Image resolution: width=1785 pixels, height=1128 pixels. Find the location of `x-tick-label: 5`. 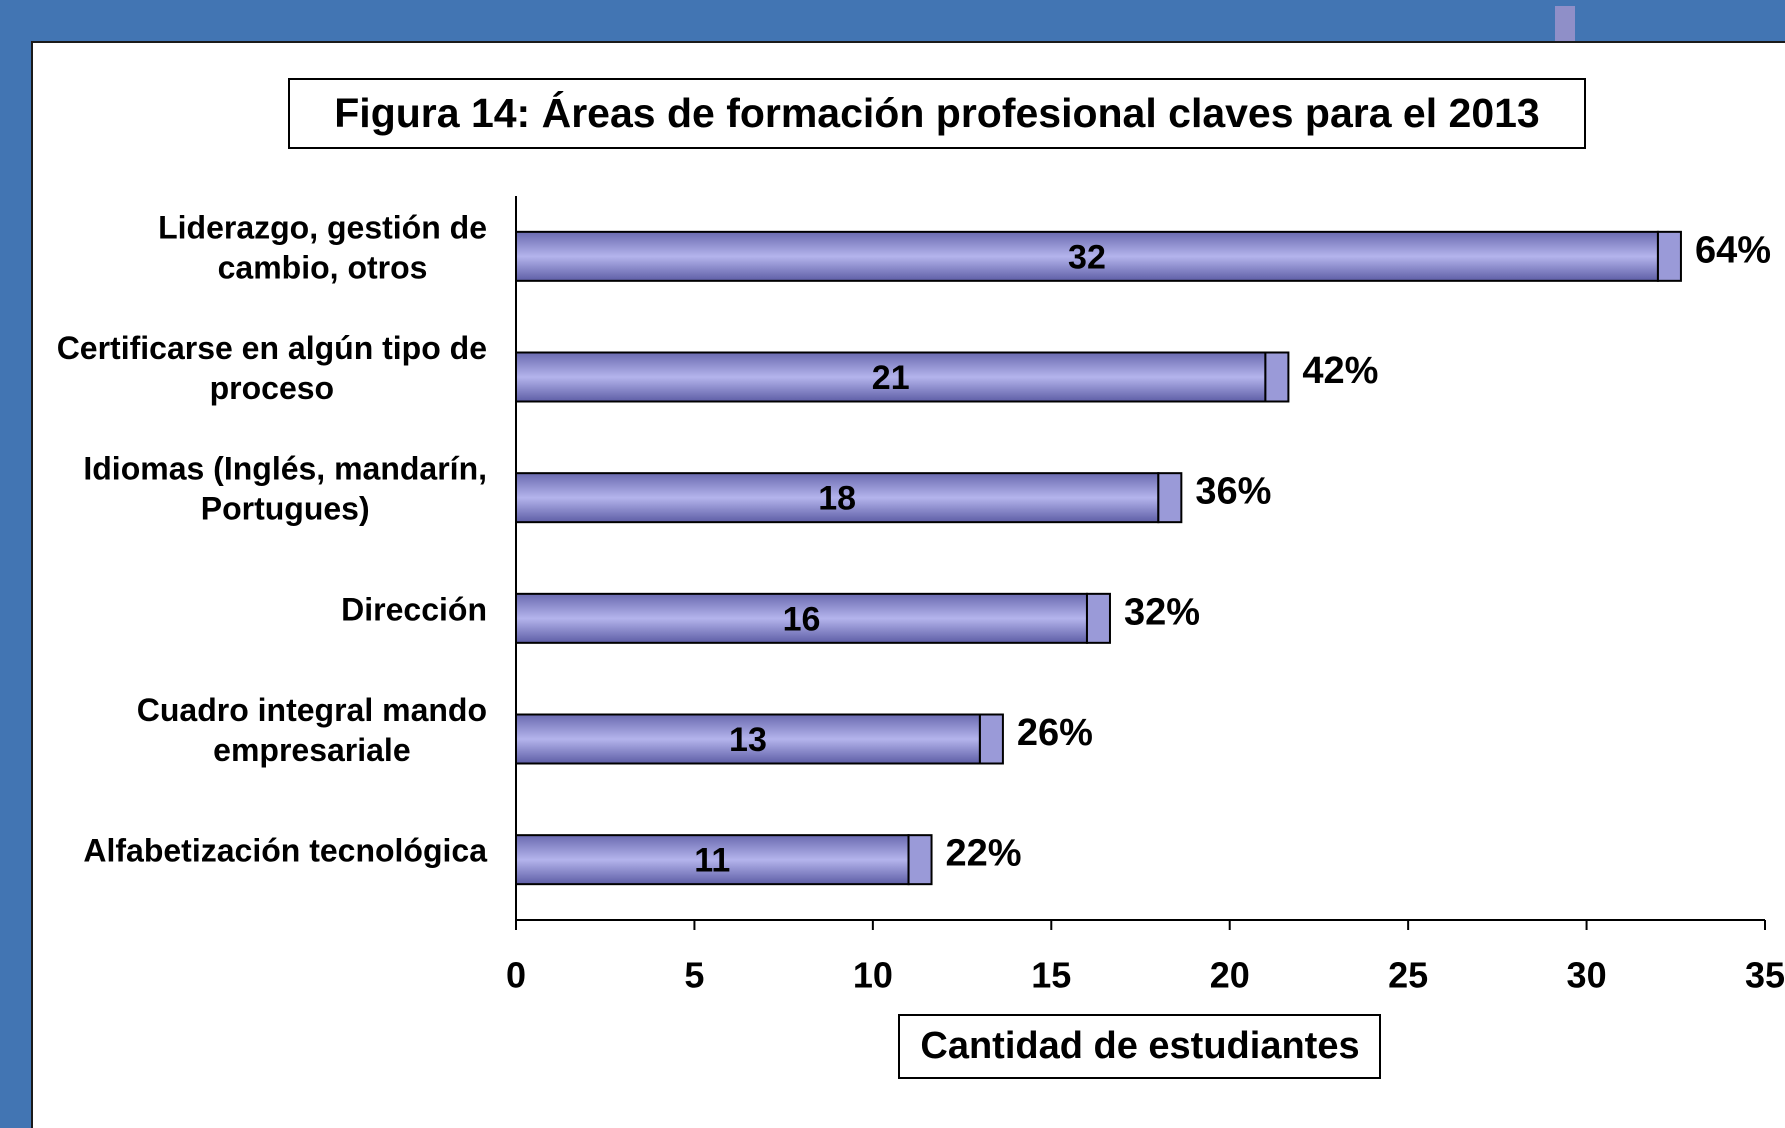

x-tick-label: 5 is located at coordinates (694, 975).